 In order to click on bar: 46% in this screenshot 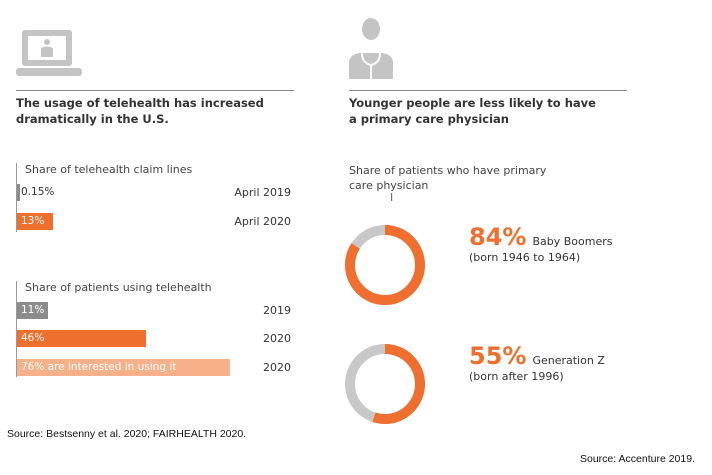, I will do `click(81, 338)`.